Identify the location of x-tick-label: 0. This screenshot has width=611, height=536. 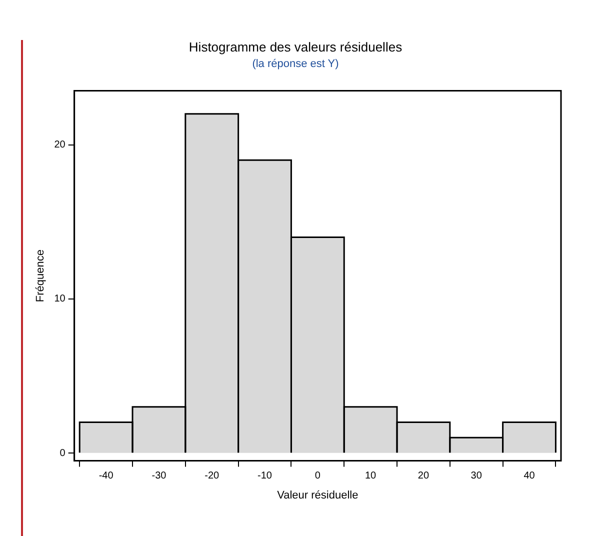
(317, 476).